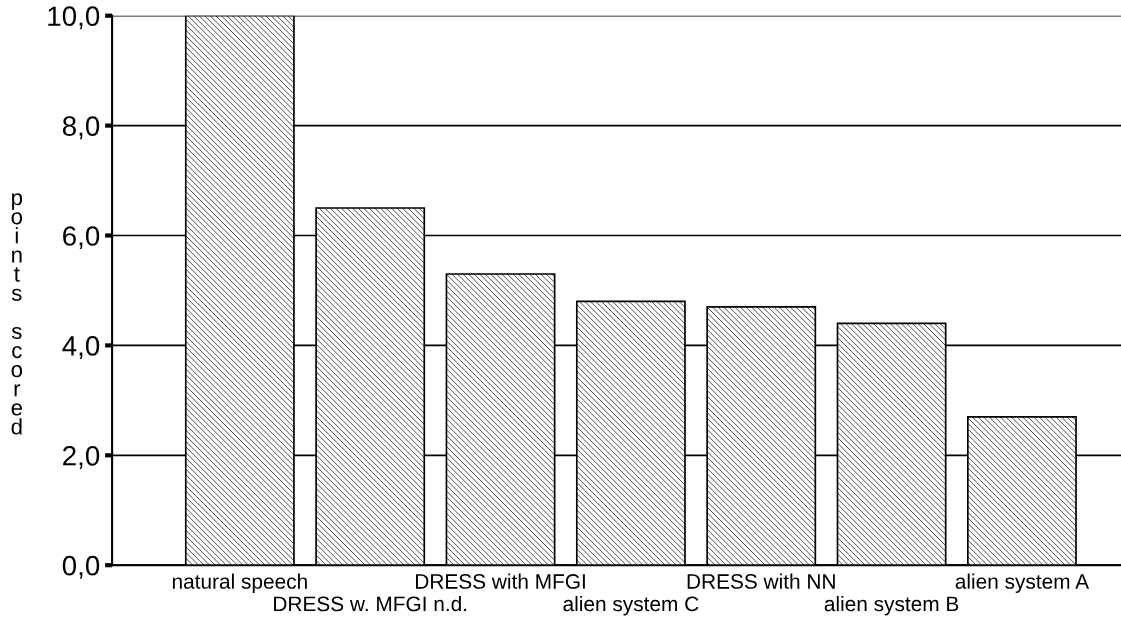 The height and width of the screenshot is (628, 1121). Describe the element at coordinates (500, 581) in the screenshot. I see `x-tick-label: DRESS with MFGI` at that location.